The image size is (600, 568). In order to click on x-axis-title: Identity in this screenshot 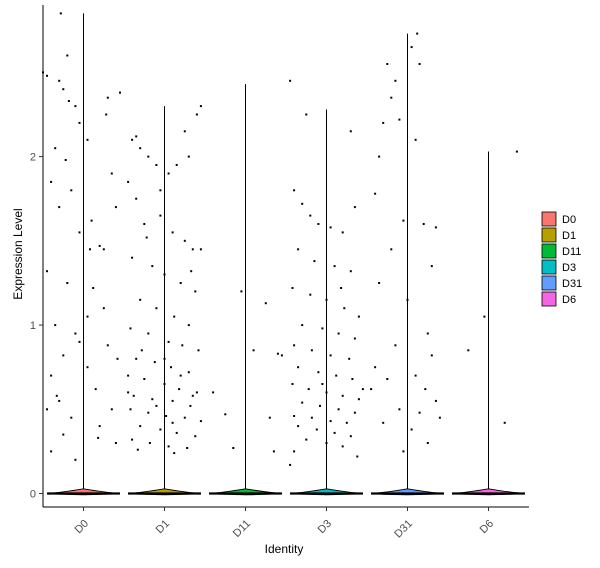, I will do `click(284, 549)`.